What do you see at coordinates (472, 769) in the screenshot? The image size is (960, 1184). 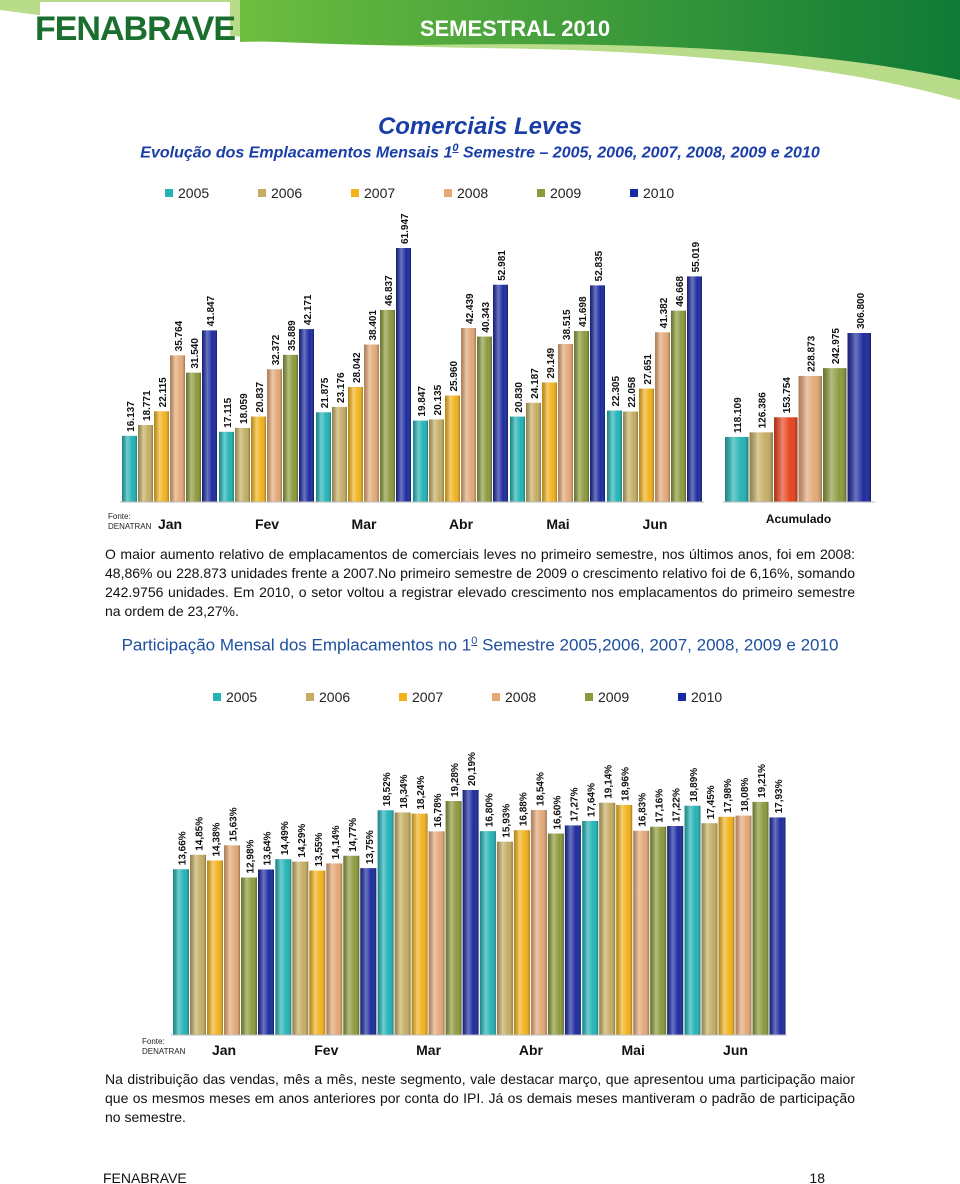 I see `value-label: 20,19%` at bounding box center [472, 769].